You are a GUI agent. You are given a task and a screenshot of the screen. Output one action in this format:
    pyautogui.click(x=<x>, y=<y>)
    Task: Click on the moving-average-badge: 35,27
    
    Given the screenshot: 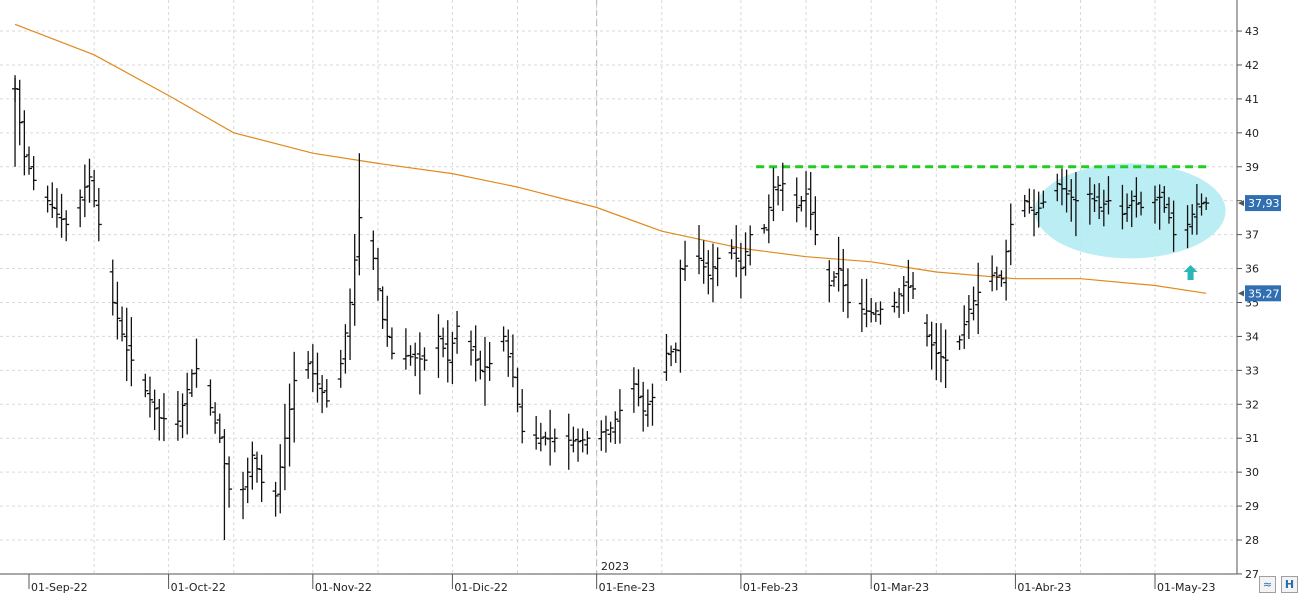 What is the action you would take?
    pyautogui.click(x=1259, y=293)
    